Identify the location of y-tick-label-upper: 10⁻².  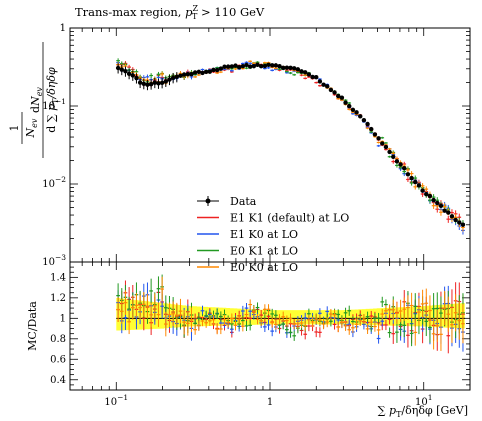
(54, 182).